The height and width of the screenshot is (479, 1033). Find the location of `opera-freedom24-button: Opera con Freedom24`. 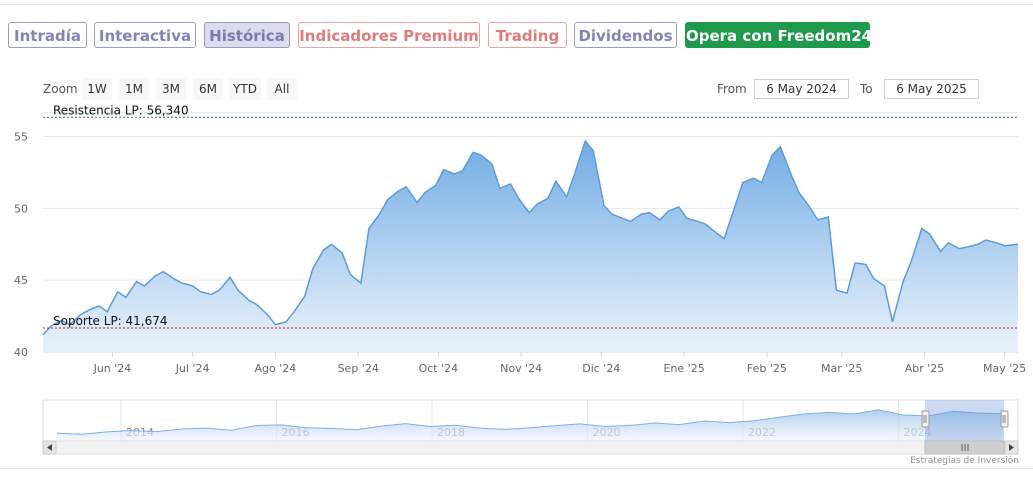

opera-freedom24-button: Opera con Freedom24 is located at coordinates (778, 35).